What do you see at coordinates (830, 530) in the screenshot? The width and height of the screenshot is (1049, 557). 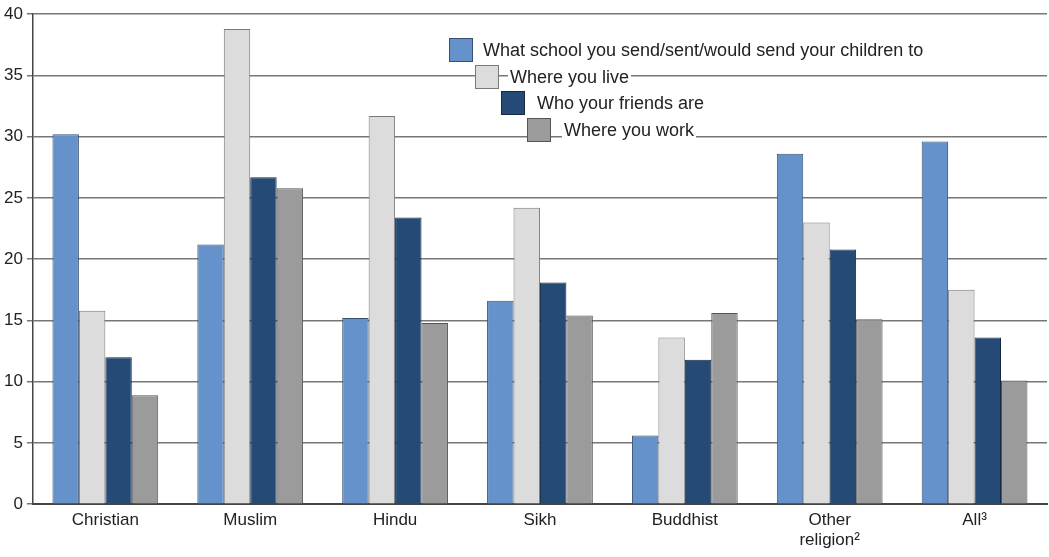 I see `x-tick-label: Other religion²` at bounding box center [830, 530].